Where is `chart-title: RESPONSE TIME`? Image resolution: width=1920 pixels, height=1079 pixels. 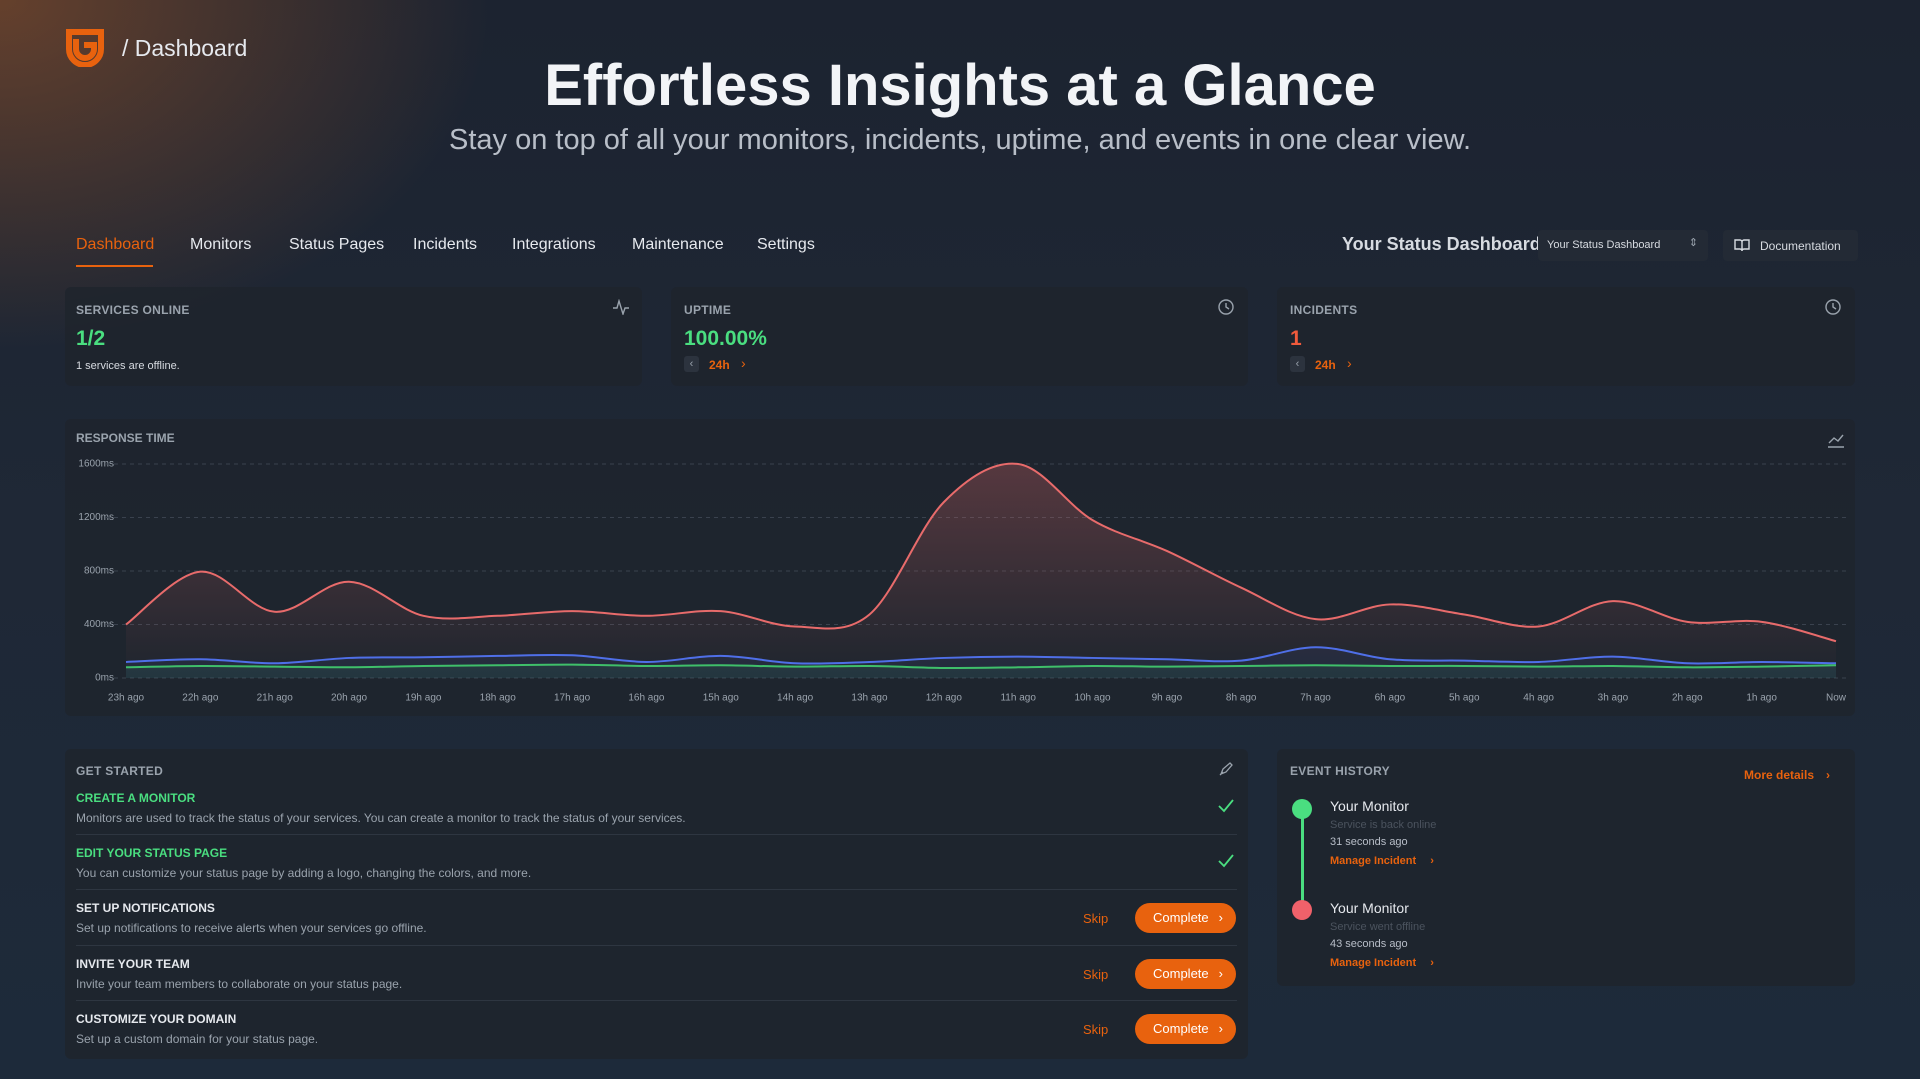 chart-title: RESPONSE TIME is located at coordinates (125, 438).